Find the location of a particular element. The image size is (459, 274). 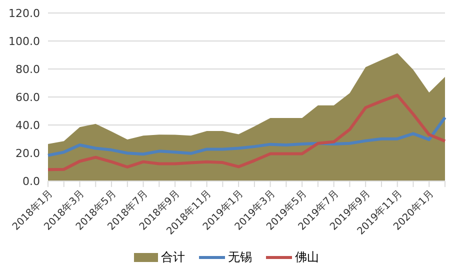

legend-label: 合计 is located at coordinates (173, 257).